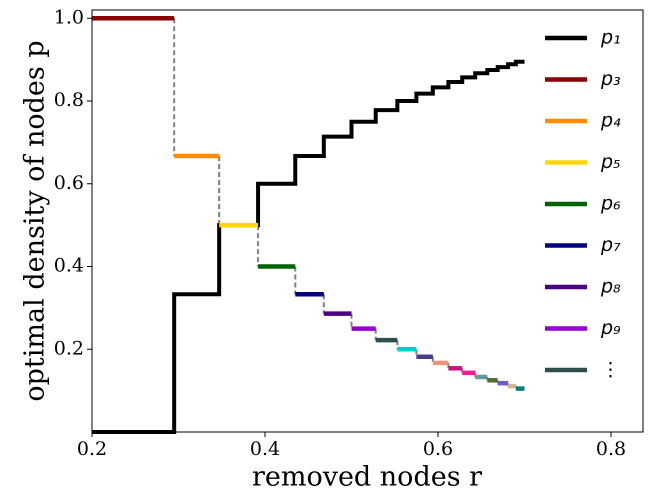 The image size is (664, 498). I want to click on y-tick-label: 1.0, so click(69, 17).